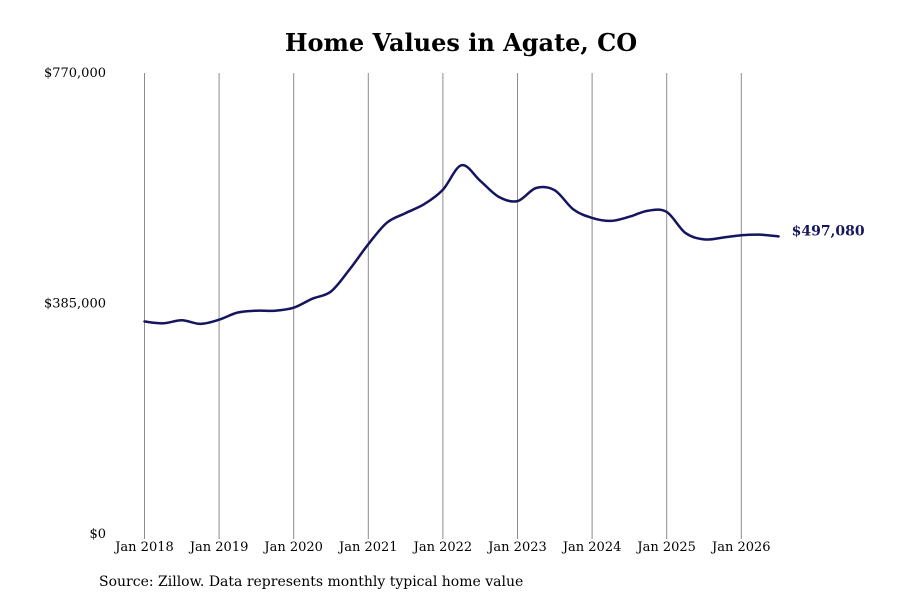  What do you see at coordinates (828, 231) in the screenshot?
I see `end-value-label: $497,080` at bounding box center [828, 231].